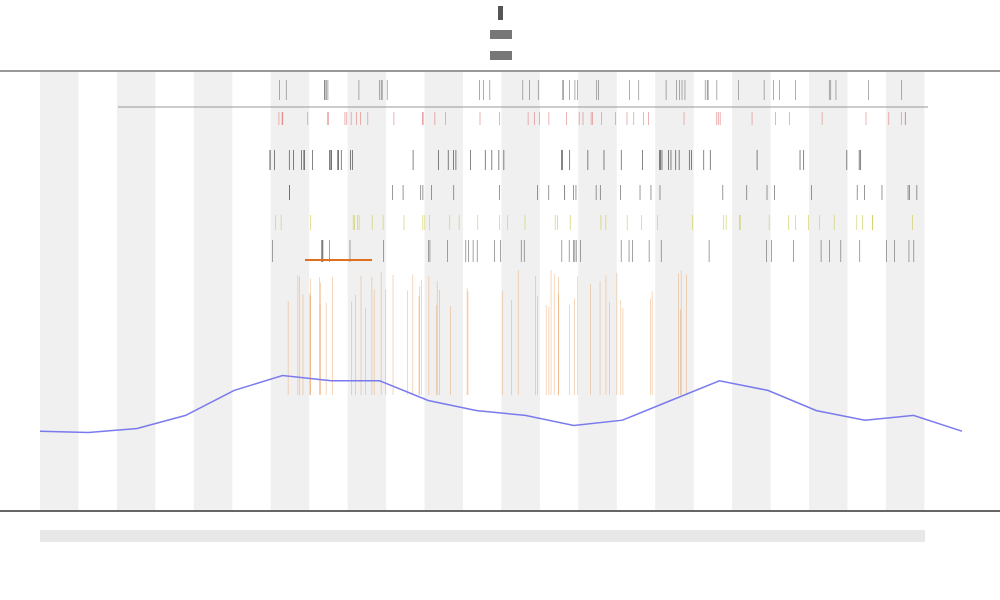 The height and width of the screenshot is (600, 1000). I want to click on title-block, so click(500, 13).